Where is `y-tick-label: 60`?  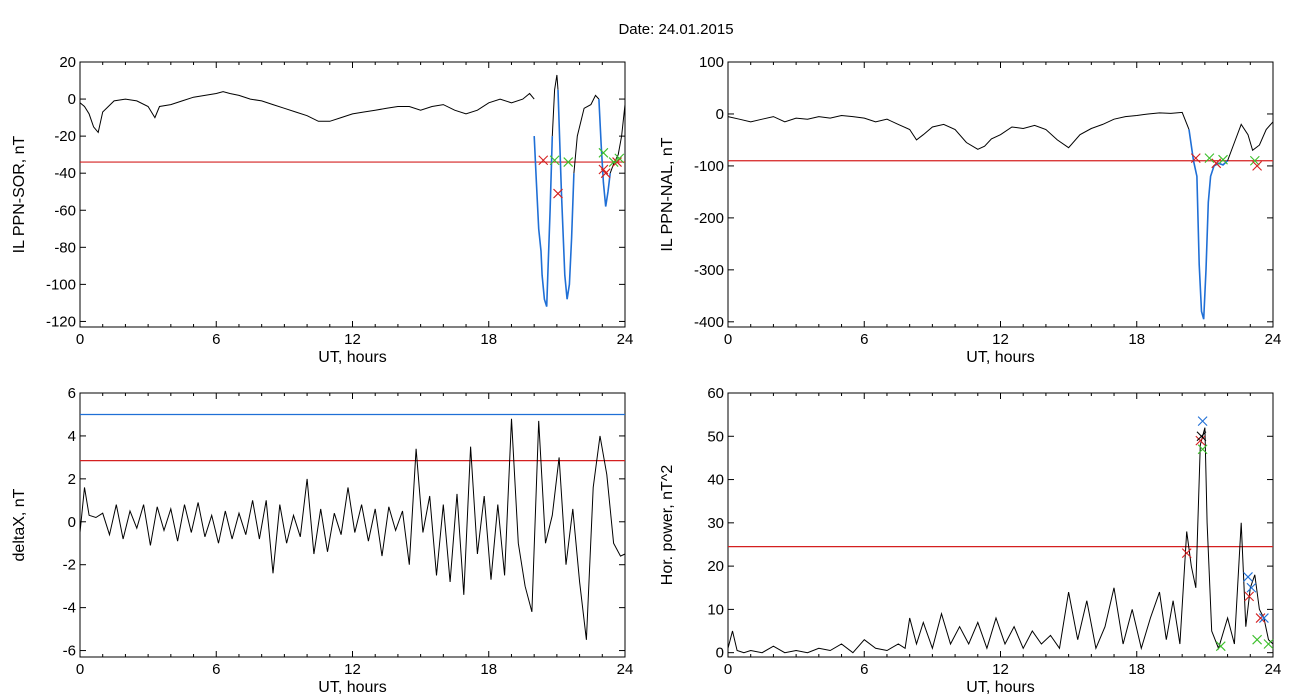
y-tick-label: 60 is located at coordinates (715, 393).